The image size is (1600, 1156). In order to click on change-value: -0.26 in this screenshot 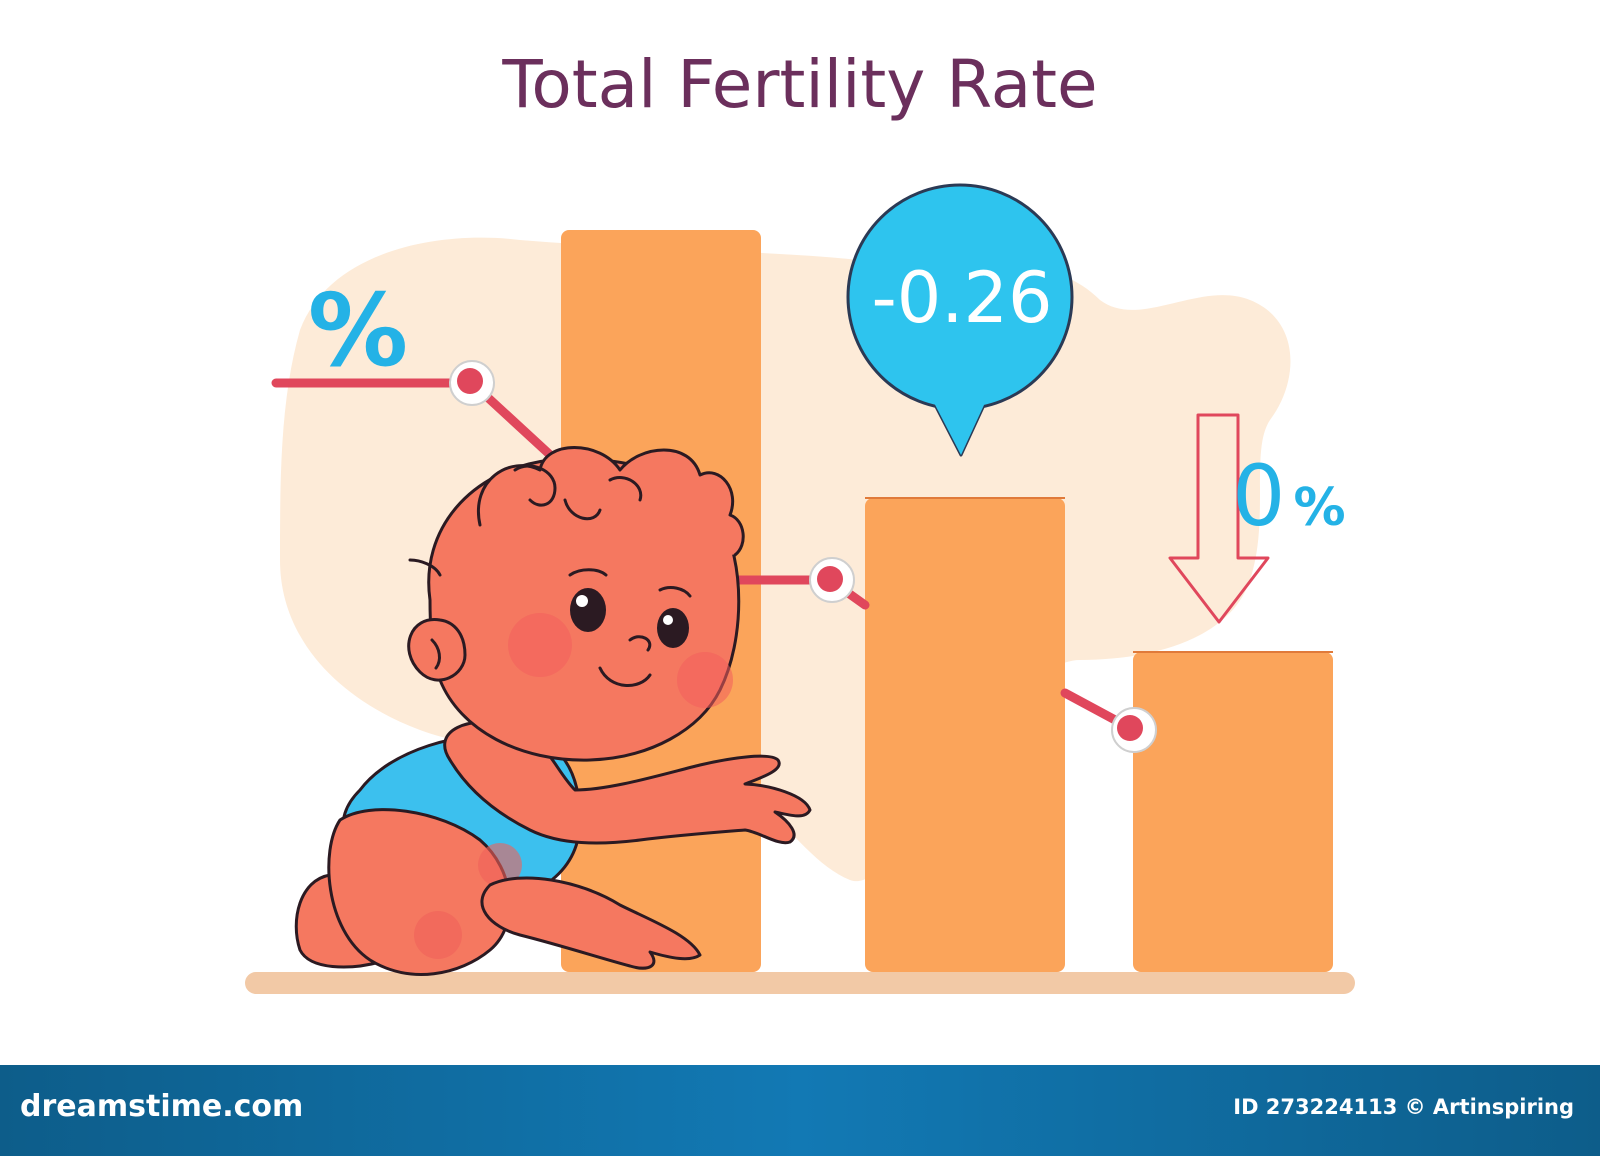, I will do `click(961, 298)`.